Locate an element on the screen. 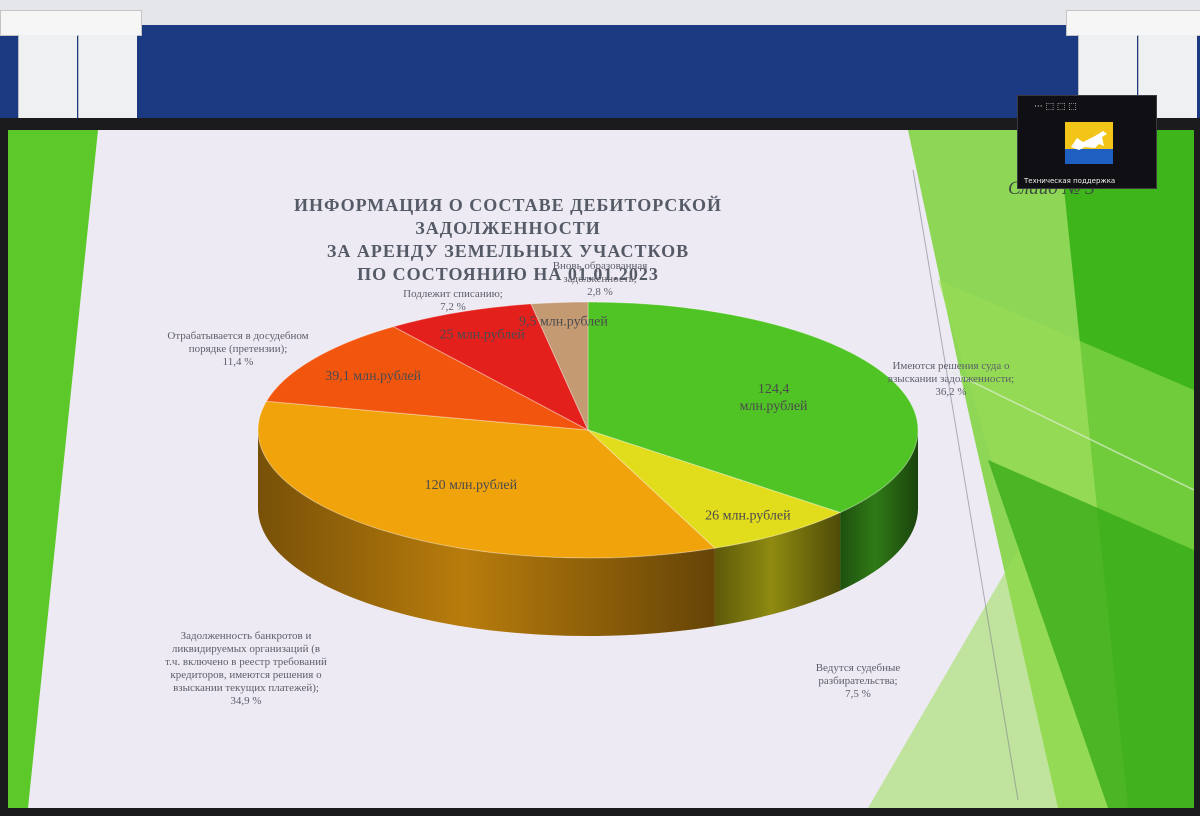 This screenshot has height=816, width=1200. webcam-toolbar: ··· ⬚ ⬚ ⬚ is located at coordinates (1055, 107).